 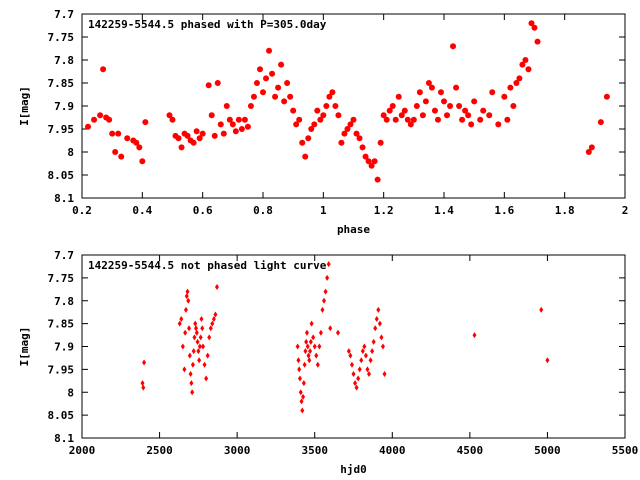 I want to click on x-tick-label: 0.6, so click(x=203, y=210).